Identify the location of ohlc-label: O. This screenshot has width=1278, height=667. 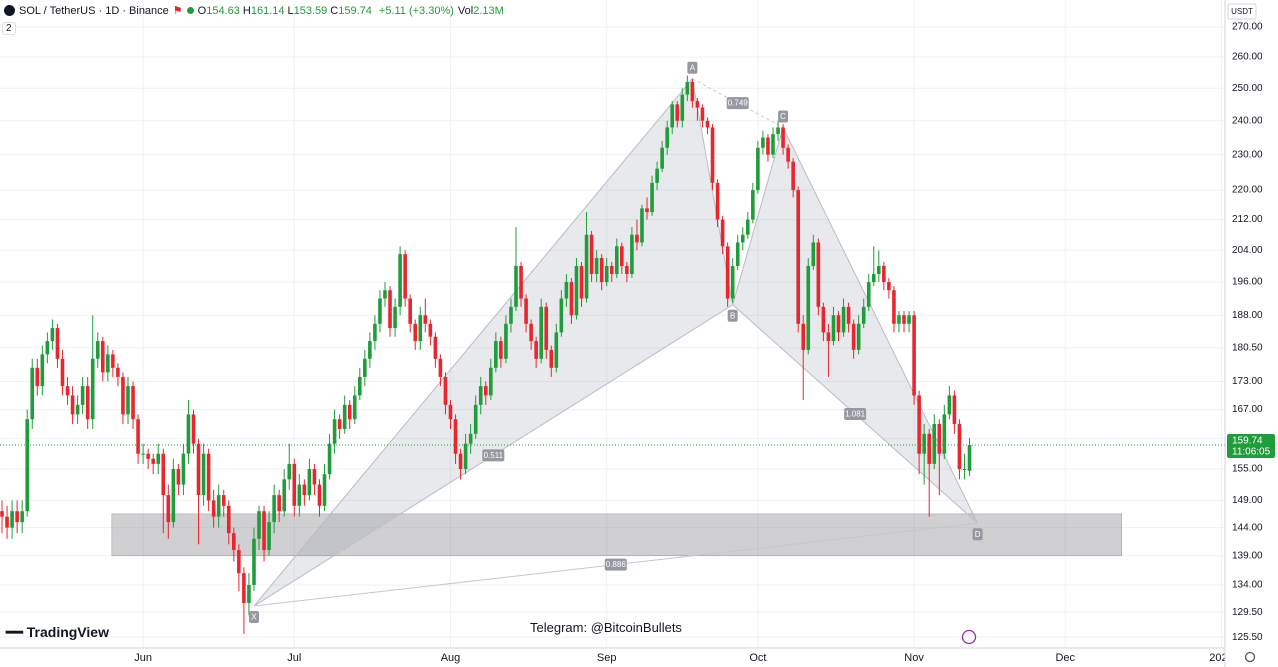
(202, 10).